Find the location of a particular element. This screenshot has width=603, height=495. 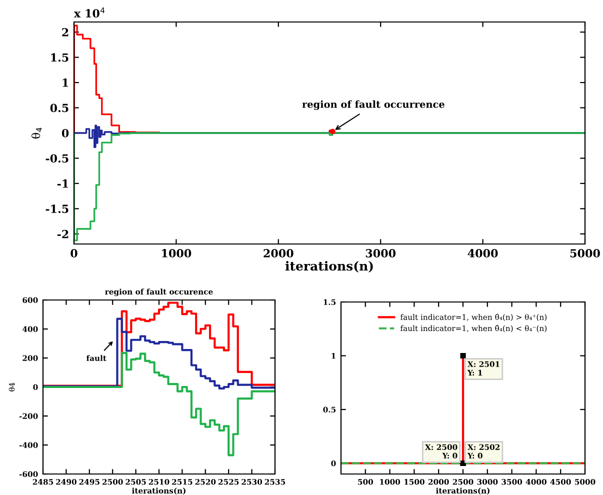

text: x 10$^{4}$ is located at coordinates (89, 12).